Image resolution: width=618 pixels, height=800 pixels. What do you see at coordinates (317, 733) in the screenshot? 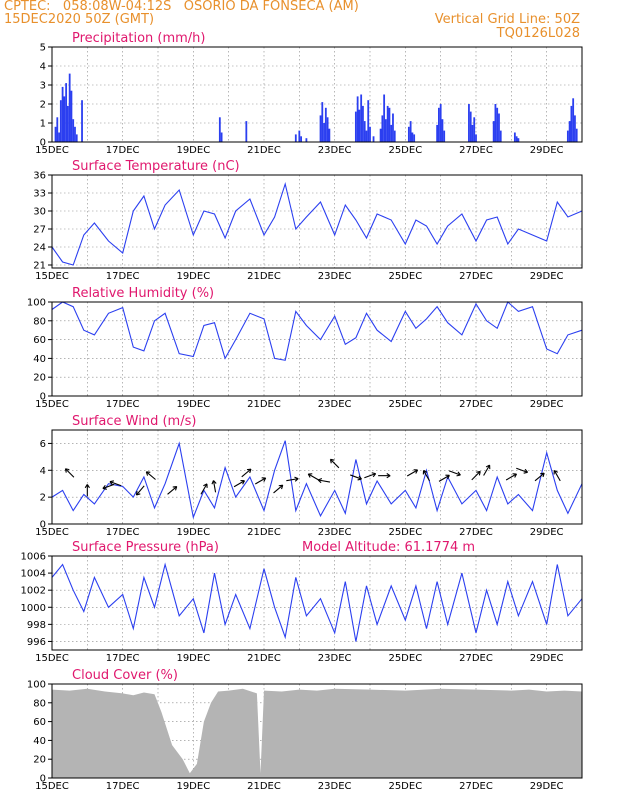
I see `cloud-area` at bounding box center [317, 733].